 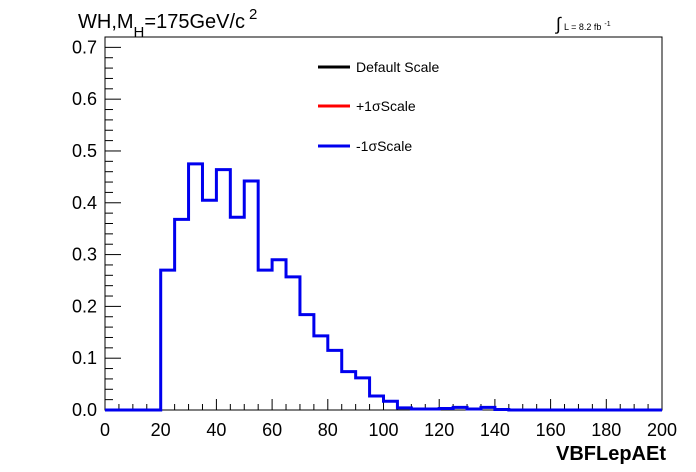 I want to click on integral-symbol: ∫, so click(x=558, y=24).